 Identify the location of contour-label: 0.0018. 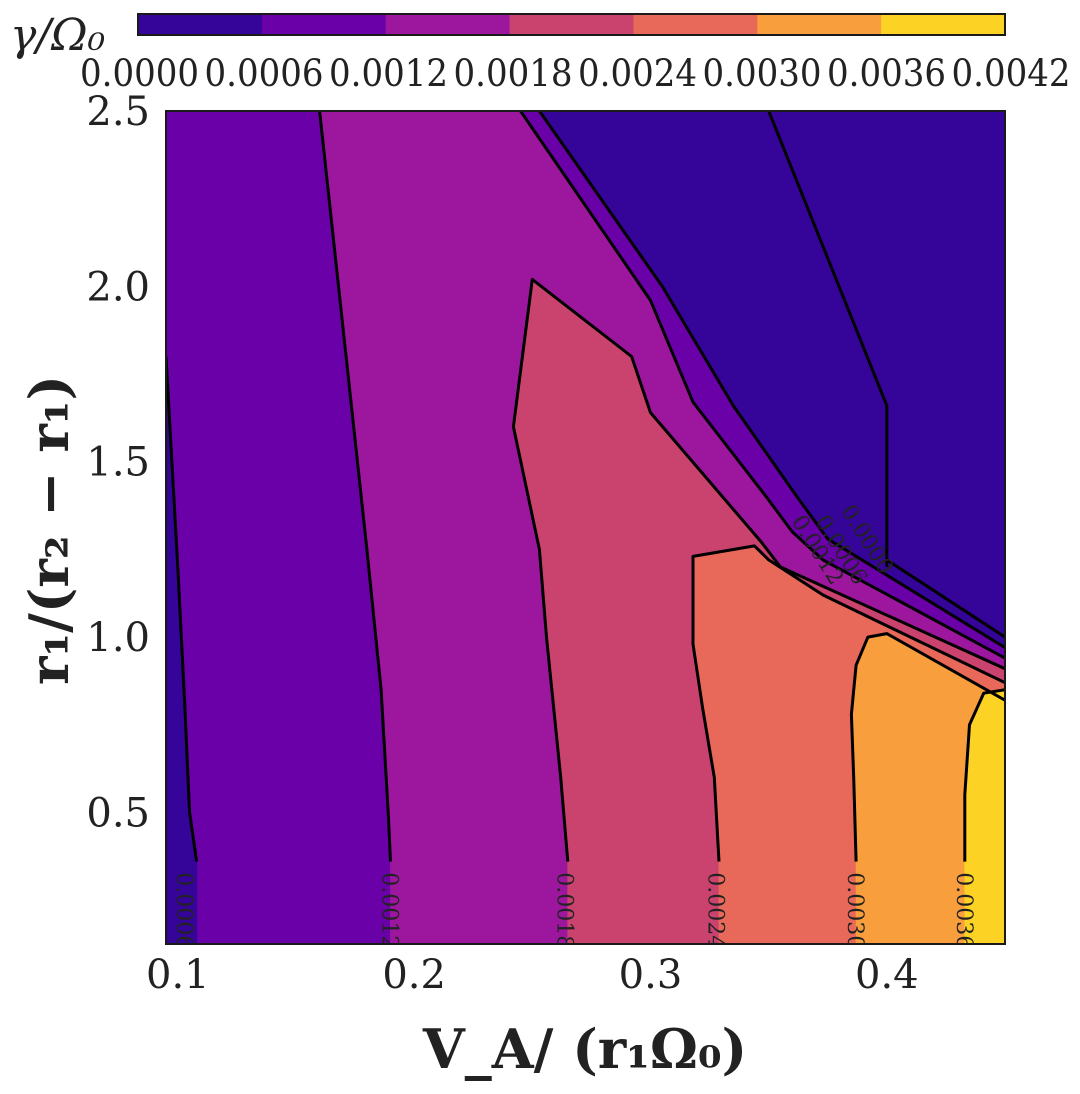
(563, 910).